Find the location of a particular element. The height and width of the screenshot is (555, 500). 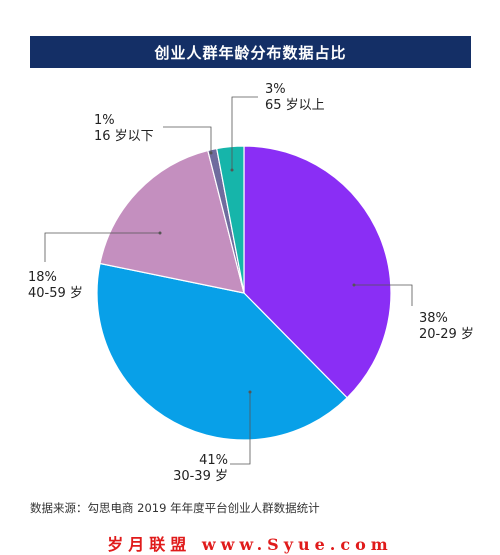

slice-value-label-1: 41% is located at coordinates (213, 460).